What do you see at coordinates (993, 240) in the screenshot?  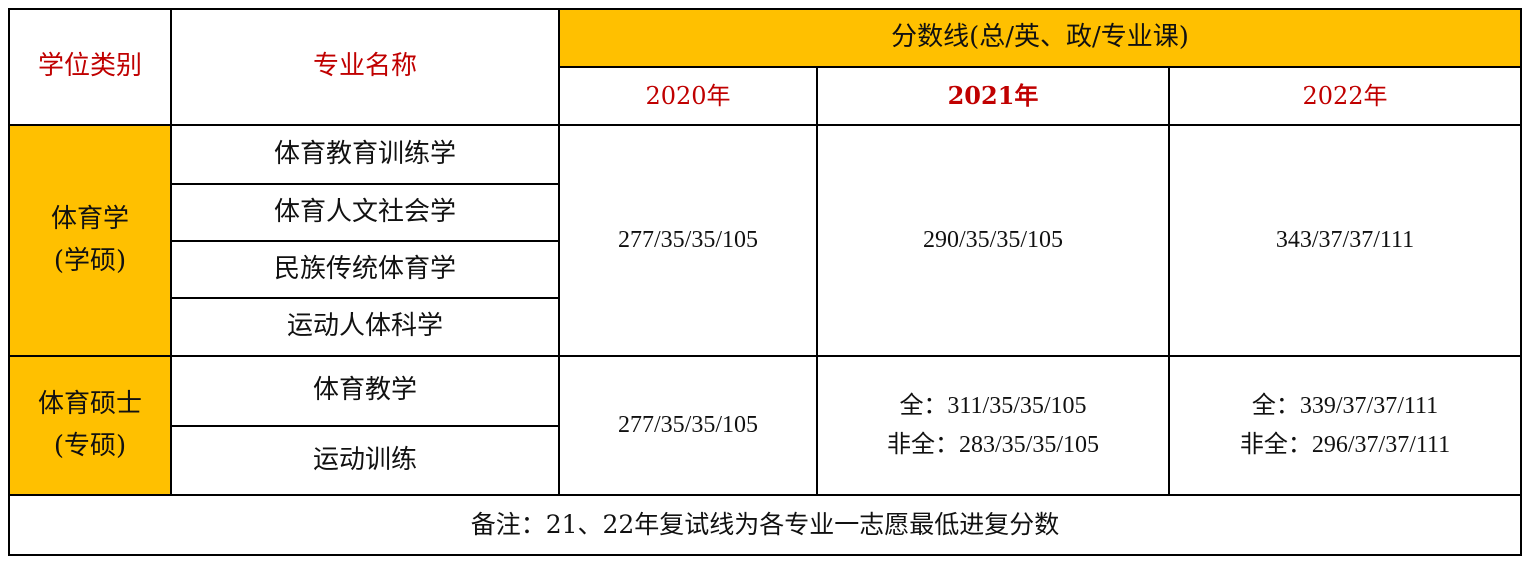 I see `score-cell-2021: 290/35/35/105` at bounding box center [993, 240].